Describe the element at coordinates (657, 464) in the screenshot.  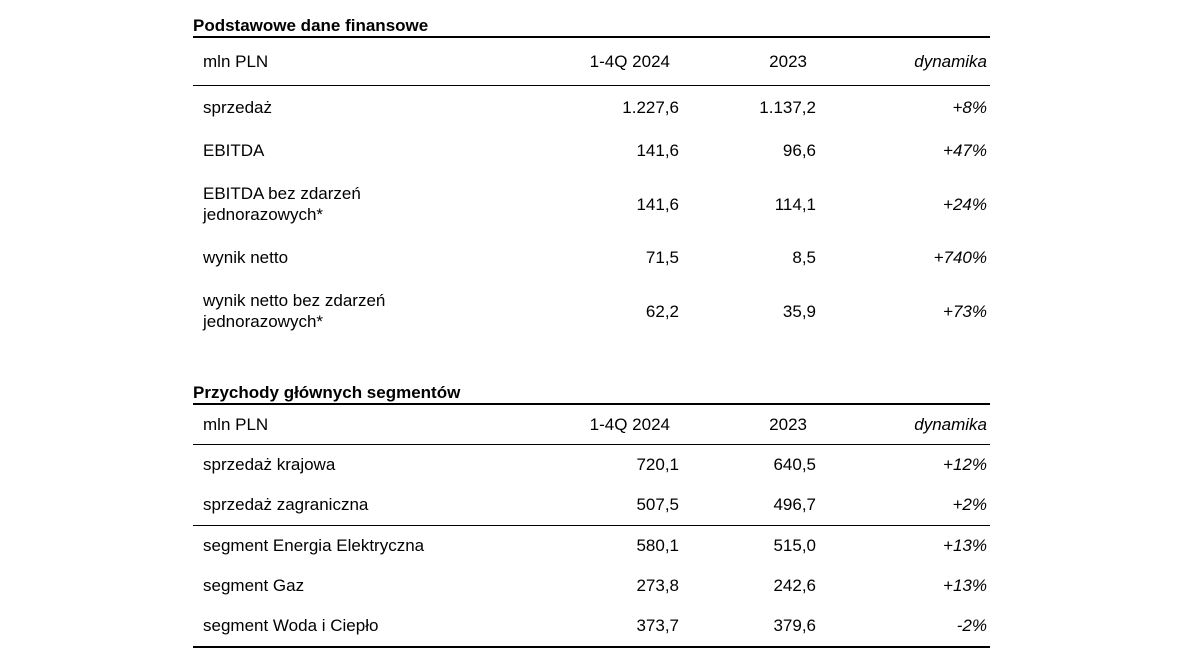
I see `value-2024: 720,1` at that location.